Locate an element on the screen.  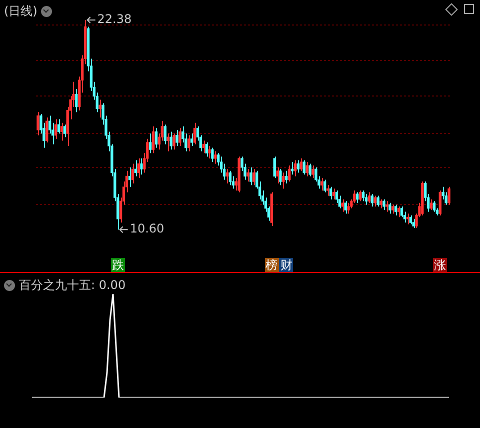
annotation: 10.60 is located at coordinates (147, 229).